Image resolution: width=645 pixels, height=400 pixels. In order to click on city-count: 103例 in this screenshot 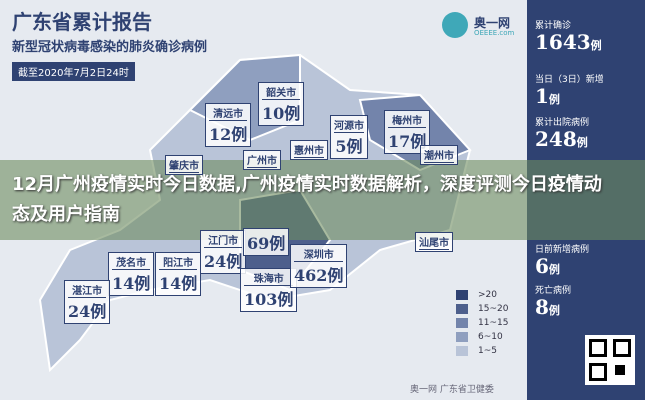, I will do `click(269, 299)`.